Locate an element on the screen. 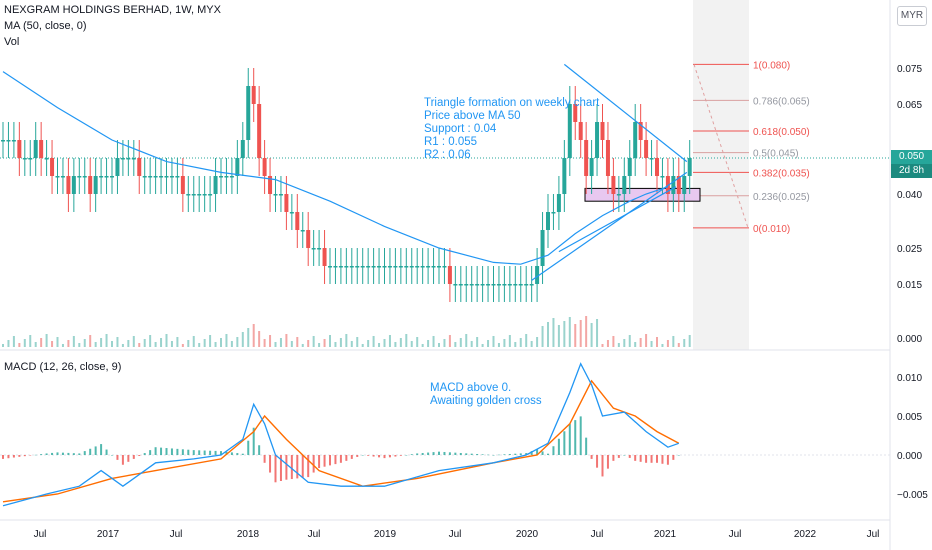 Image resolution: width=932 pixels, height=550 pixels. macd-axis-tick: −0.005 is located at coordinates (912, 495).